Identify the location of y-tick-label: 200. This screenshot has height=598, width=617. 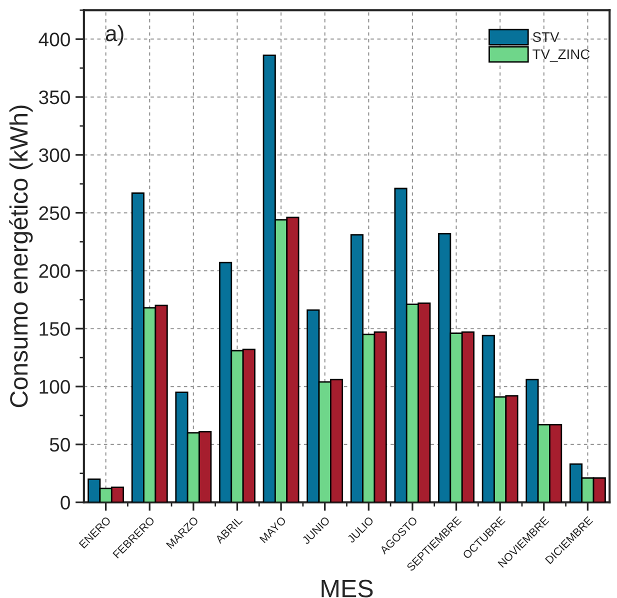
(54, 271).